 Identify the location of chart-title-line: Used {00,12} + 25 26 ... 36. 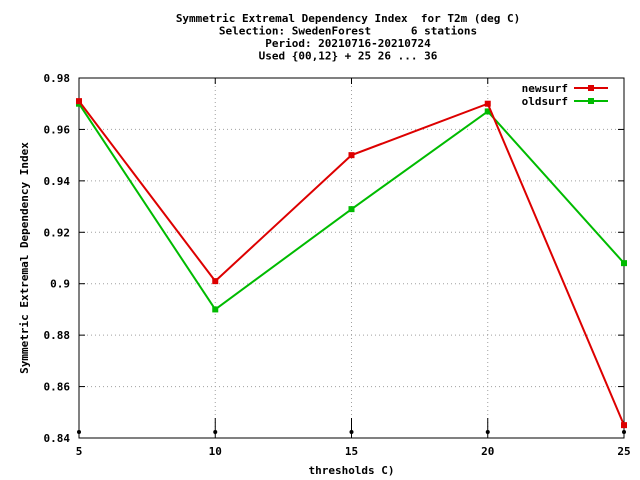
(348, 56).